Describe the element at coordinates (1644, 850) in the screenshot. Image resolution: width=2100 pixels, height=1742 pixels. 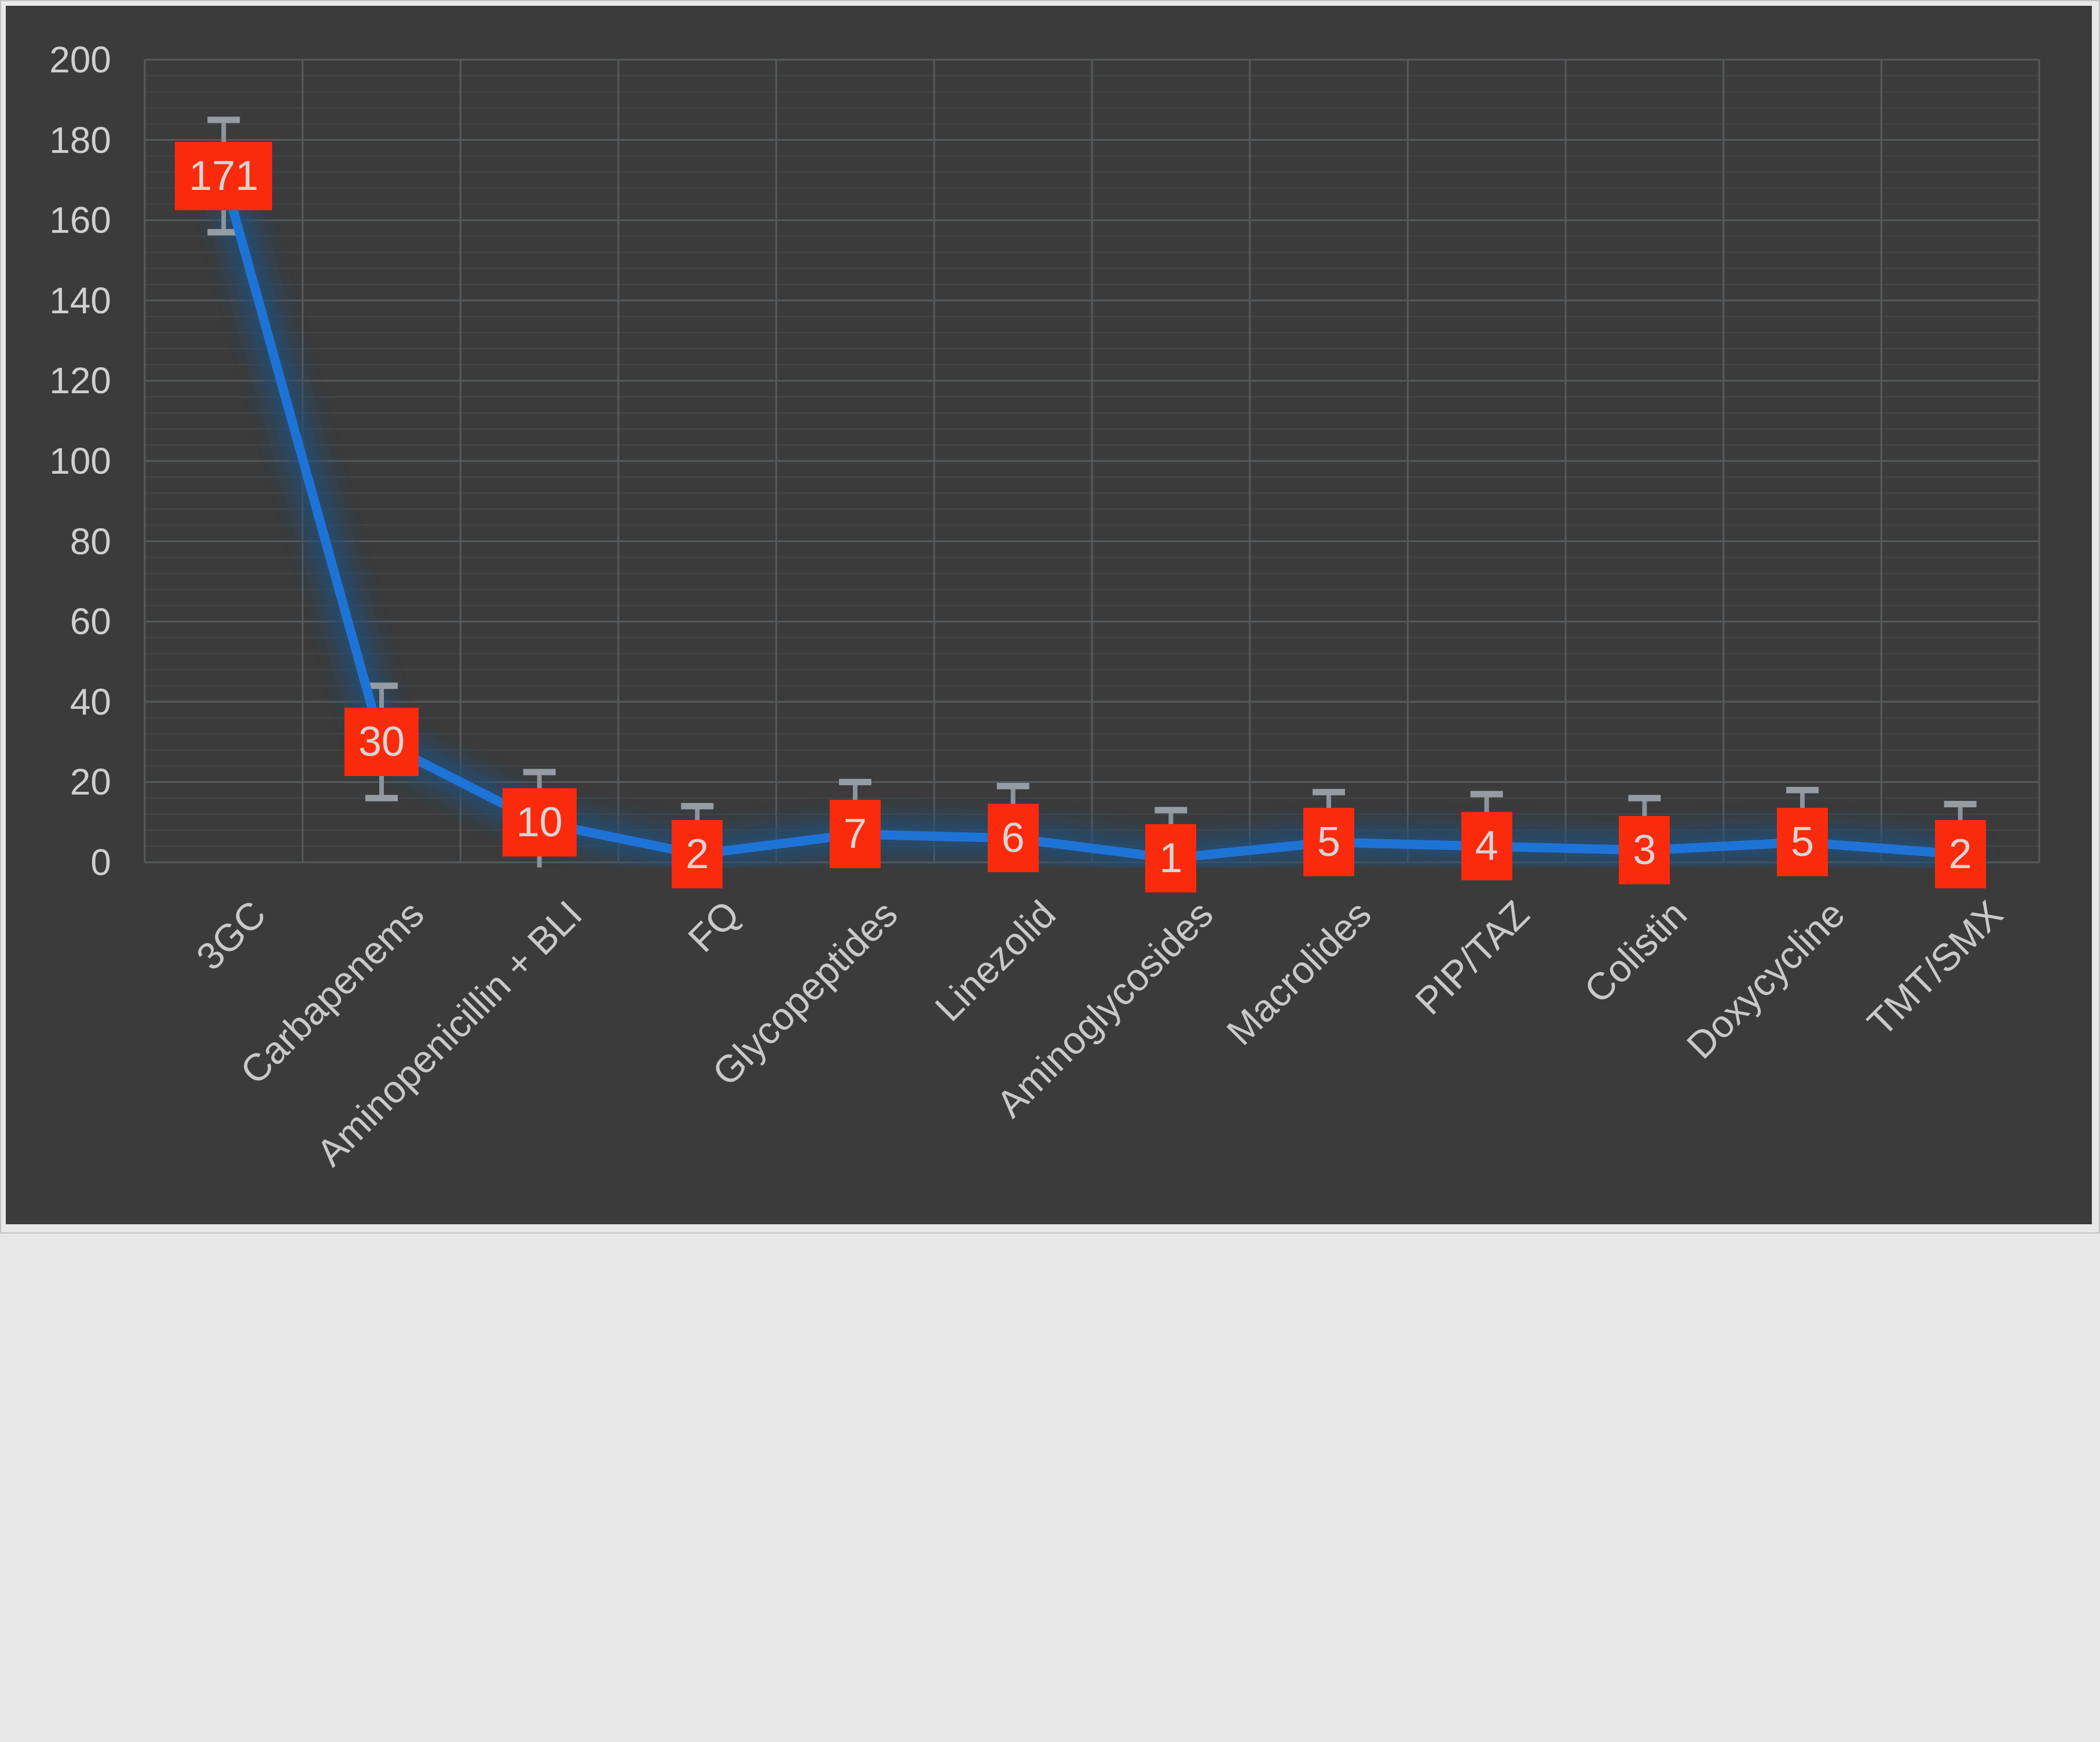
I see `data-label: 3` at that location.